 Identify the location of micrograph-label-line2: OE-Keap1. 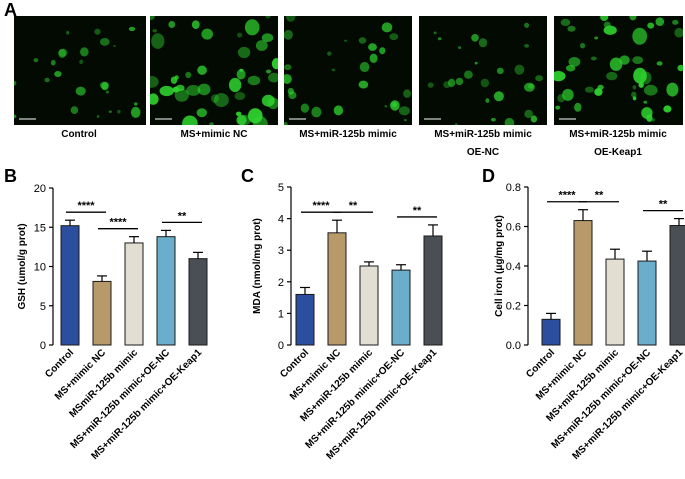
(618, 152).